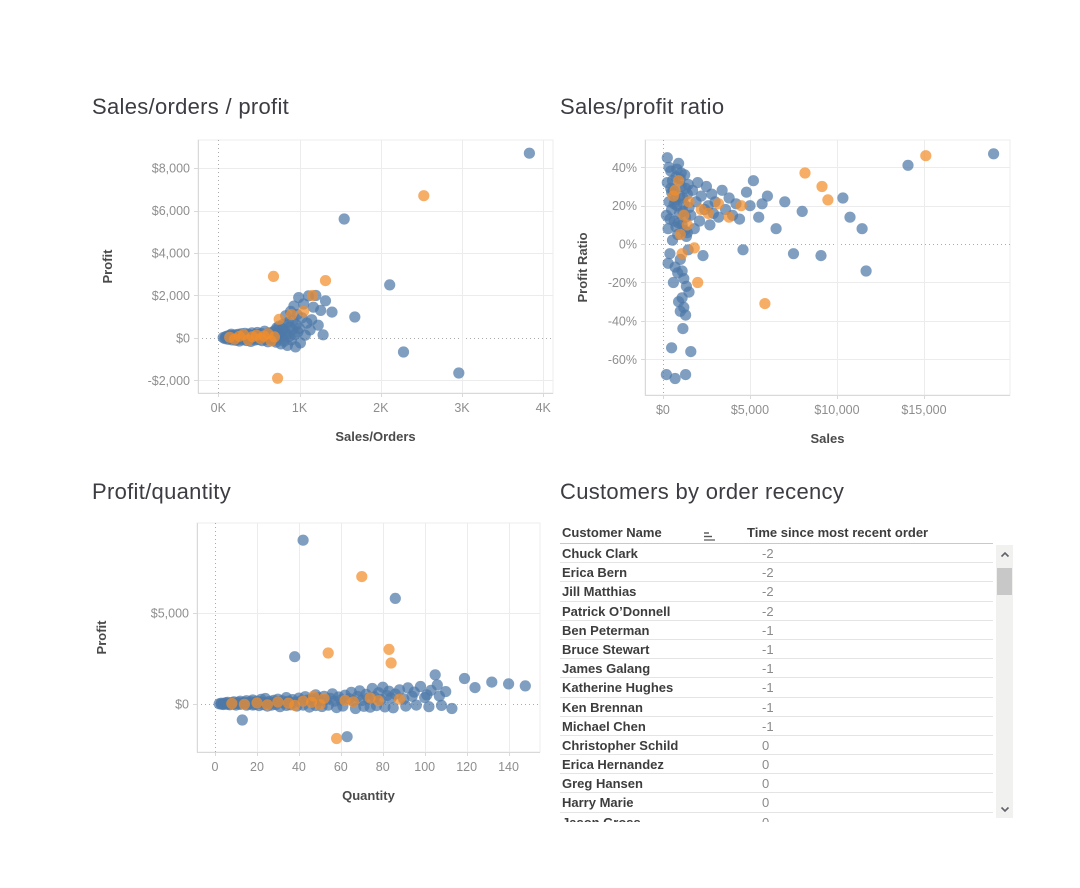  What do you see at coordinates (602, 784) in the screenshot?
I see `customer-name-cell: Greg Hansen` at bounding box center [602, 784].